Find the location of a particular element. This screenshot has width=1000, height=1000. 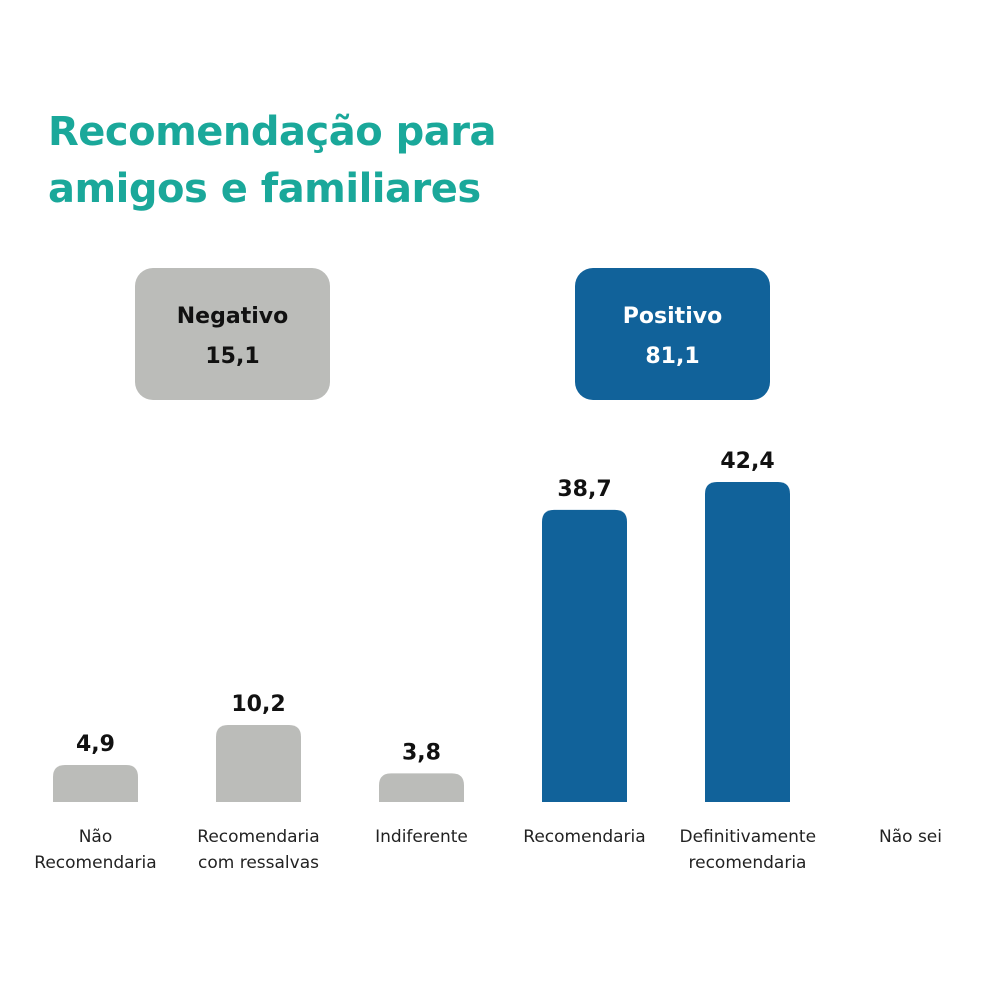

x-tick-label: Não sei is located at coordinates (910, 837).